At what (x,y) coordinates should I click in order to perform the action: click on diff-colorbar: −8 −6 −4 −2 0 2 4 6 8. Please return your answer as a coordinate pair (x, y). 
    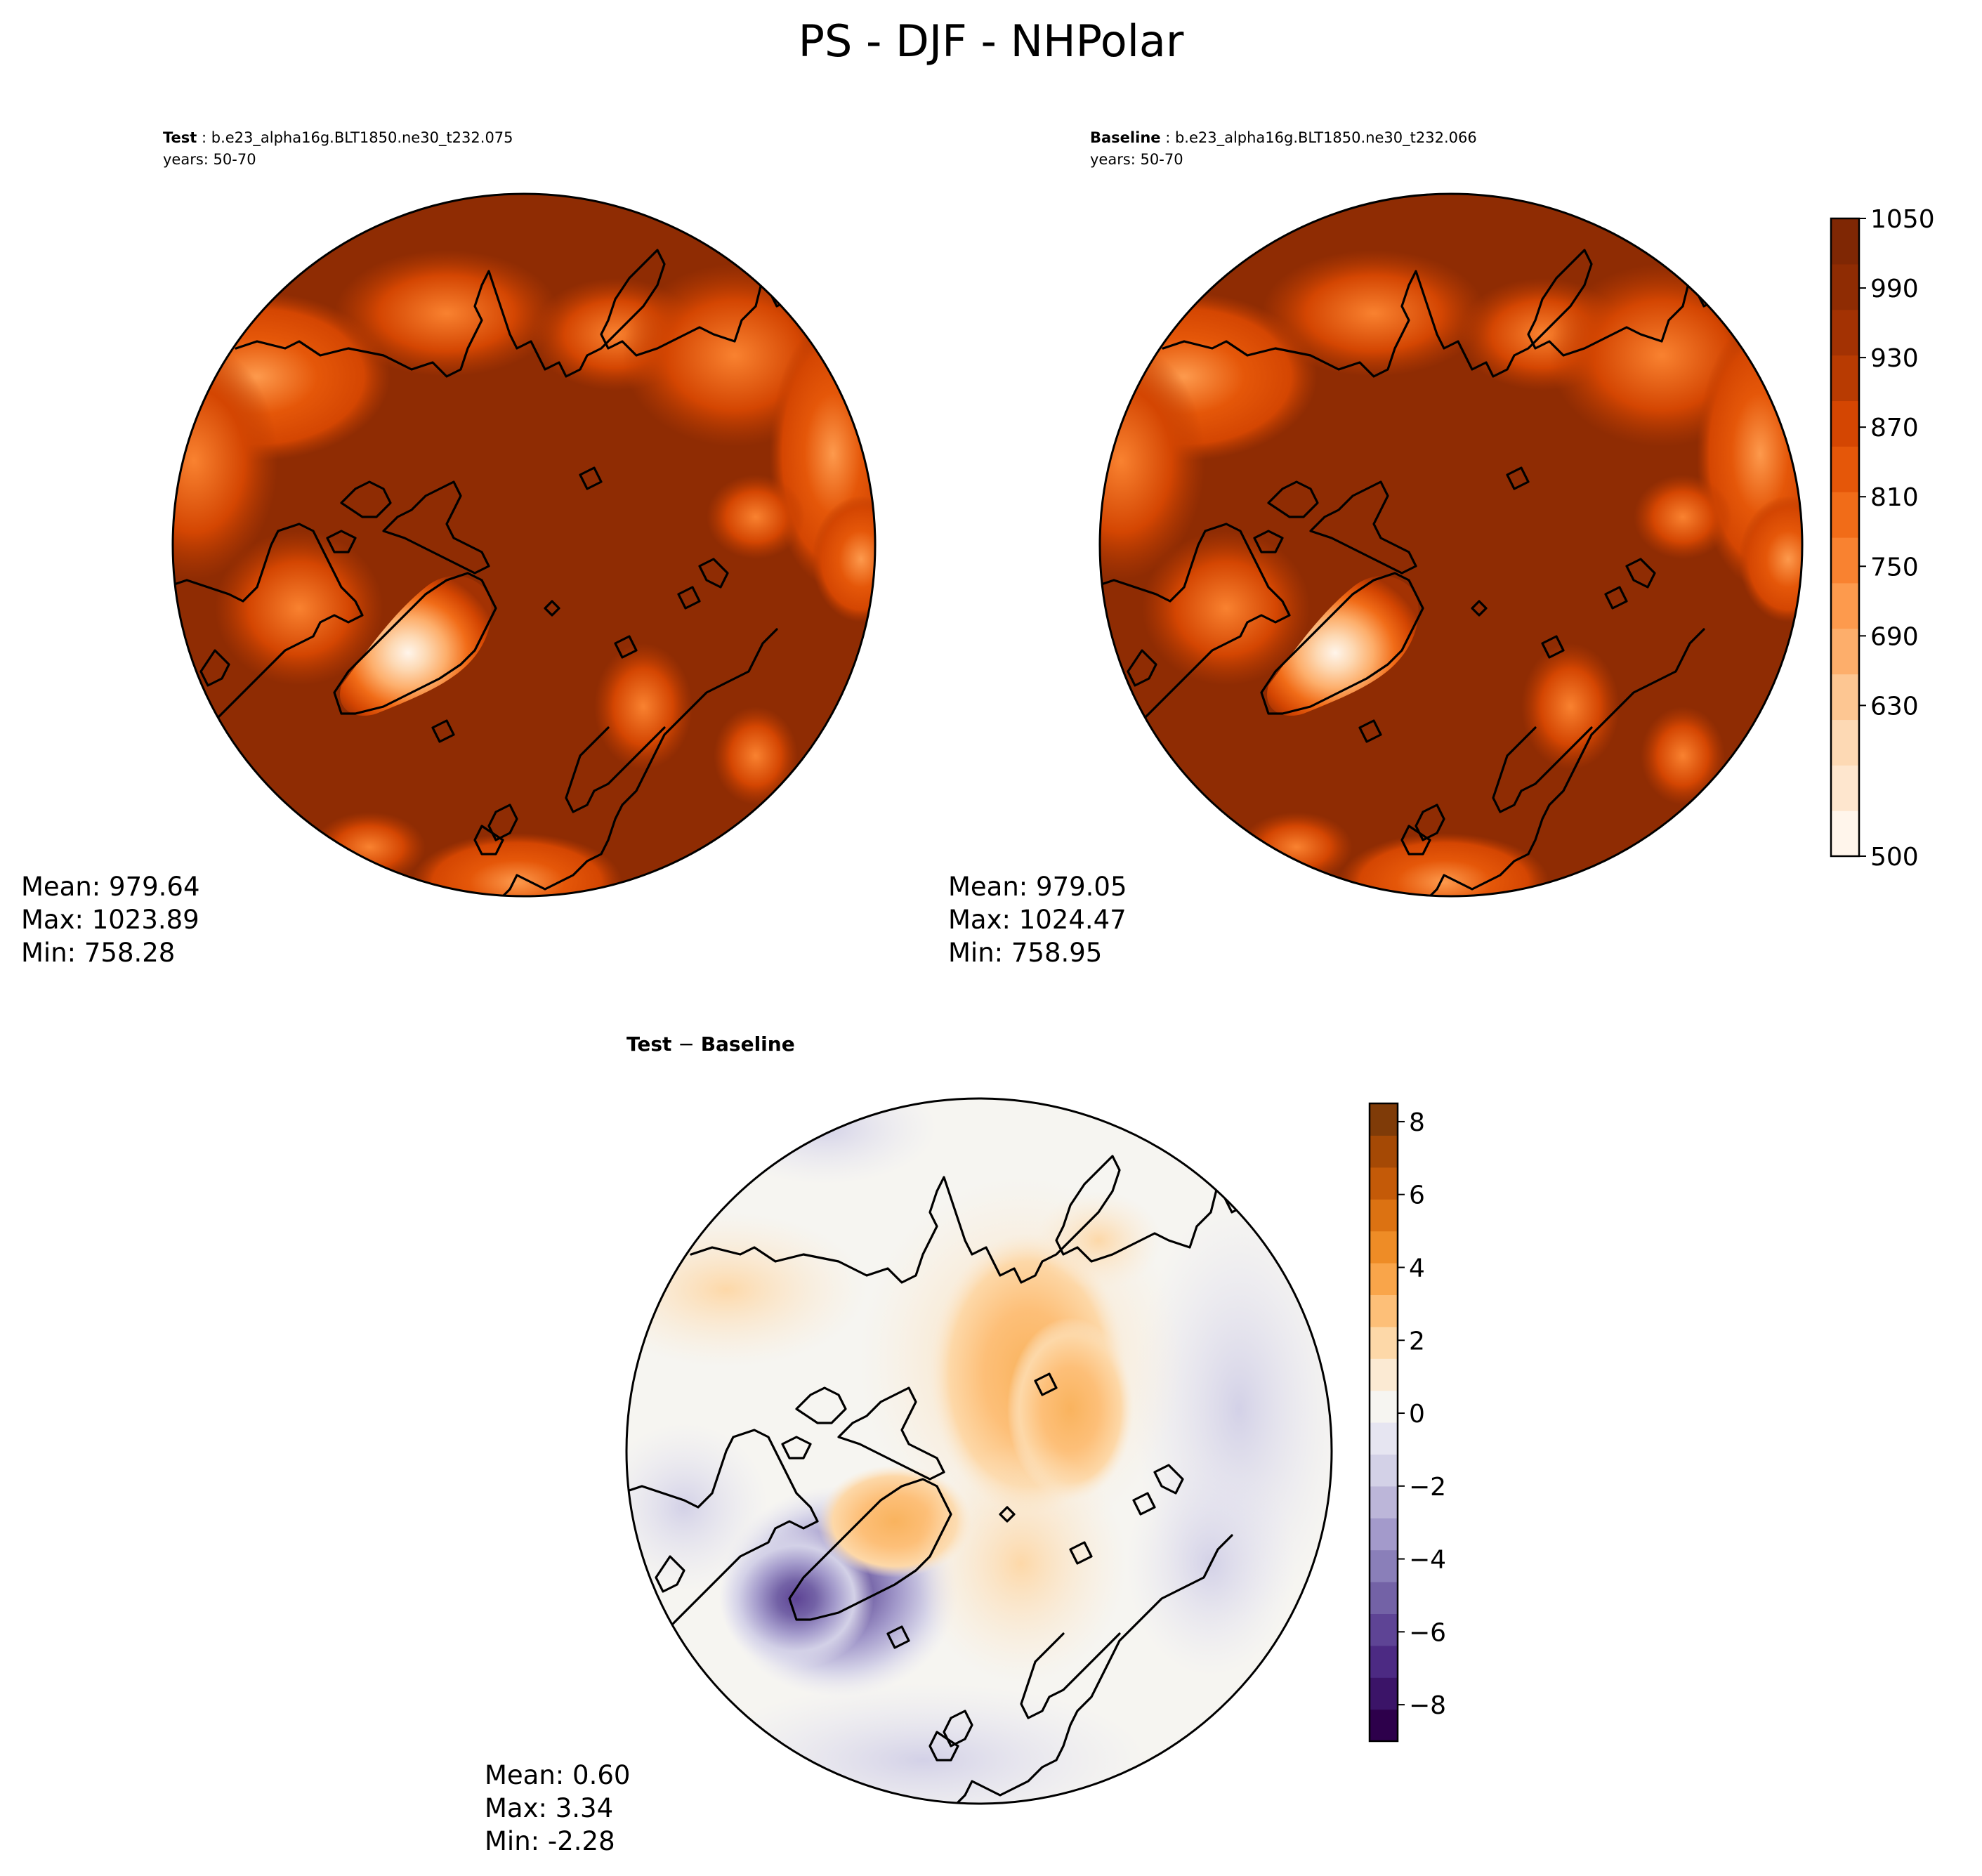
    Looking at the image, I should click on (1407, 1422).